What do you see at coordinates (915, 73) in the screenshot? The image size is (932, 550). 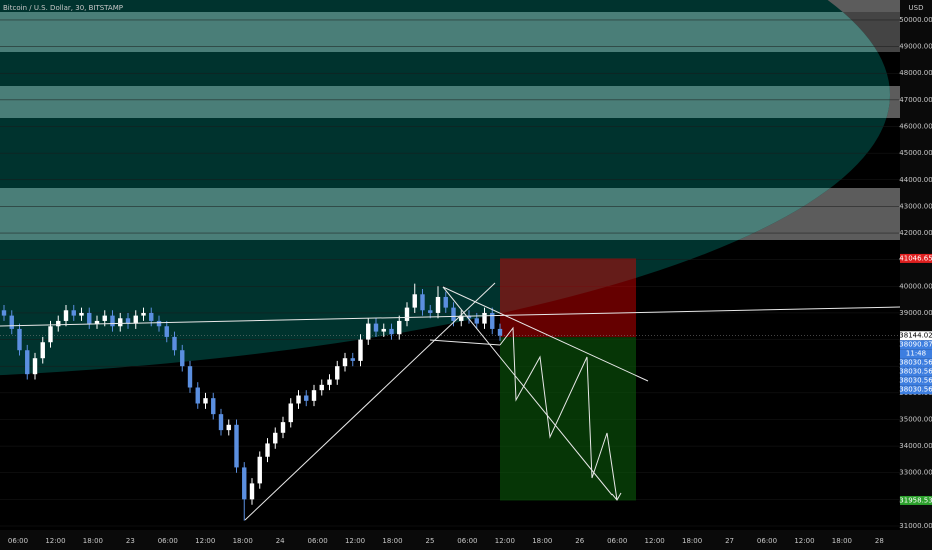 I see `y-tick-label: 48000.00` at bounding box center [915, 73].